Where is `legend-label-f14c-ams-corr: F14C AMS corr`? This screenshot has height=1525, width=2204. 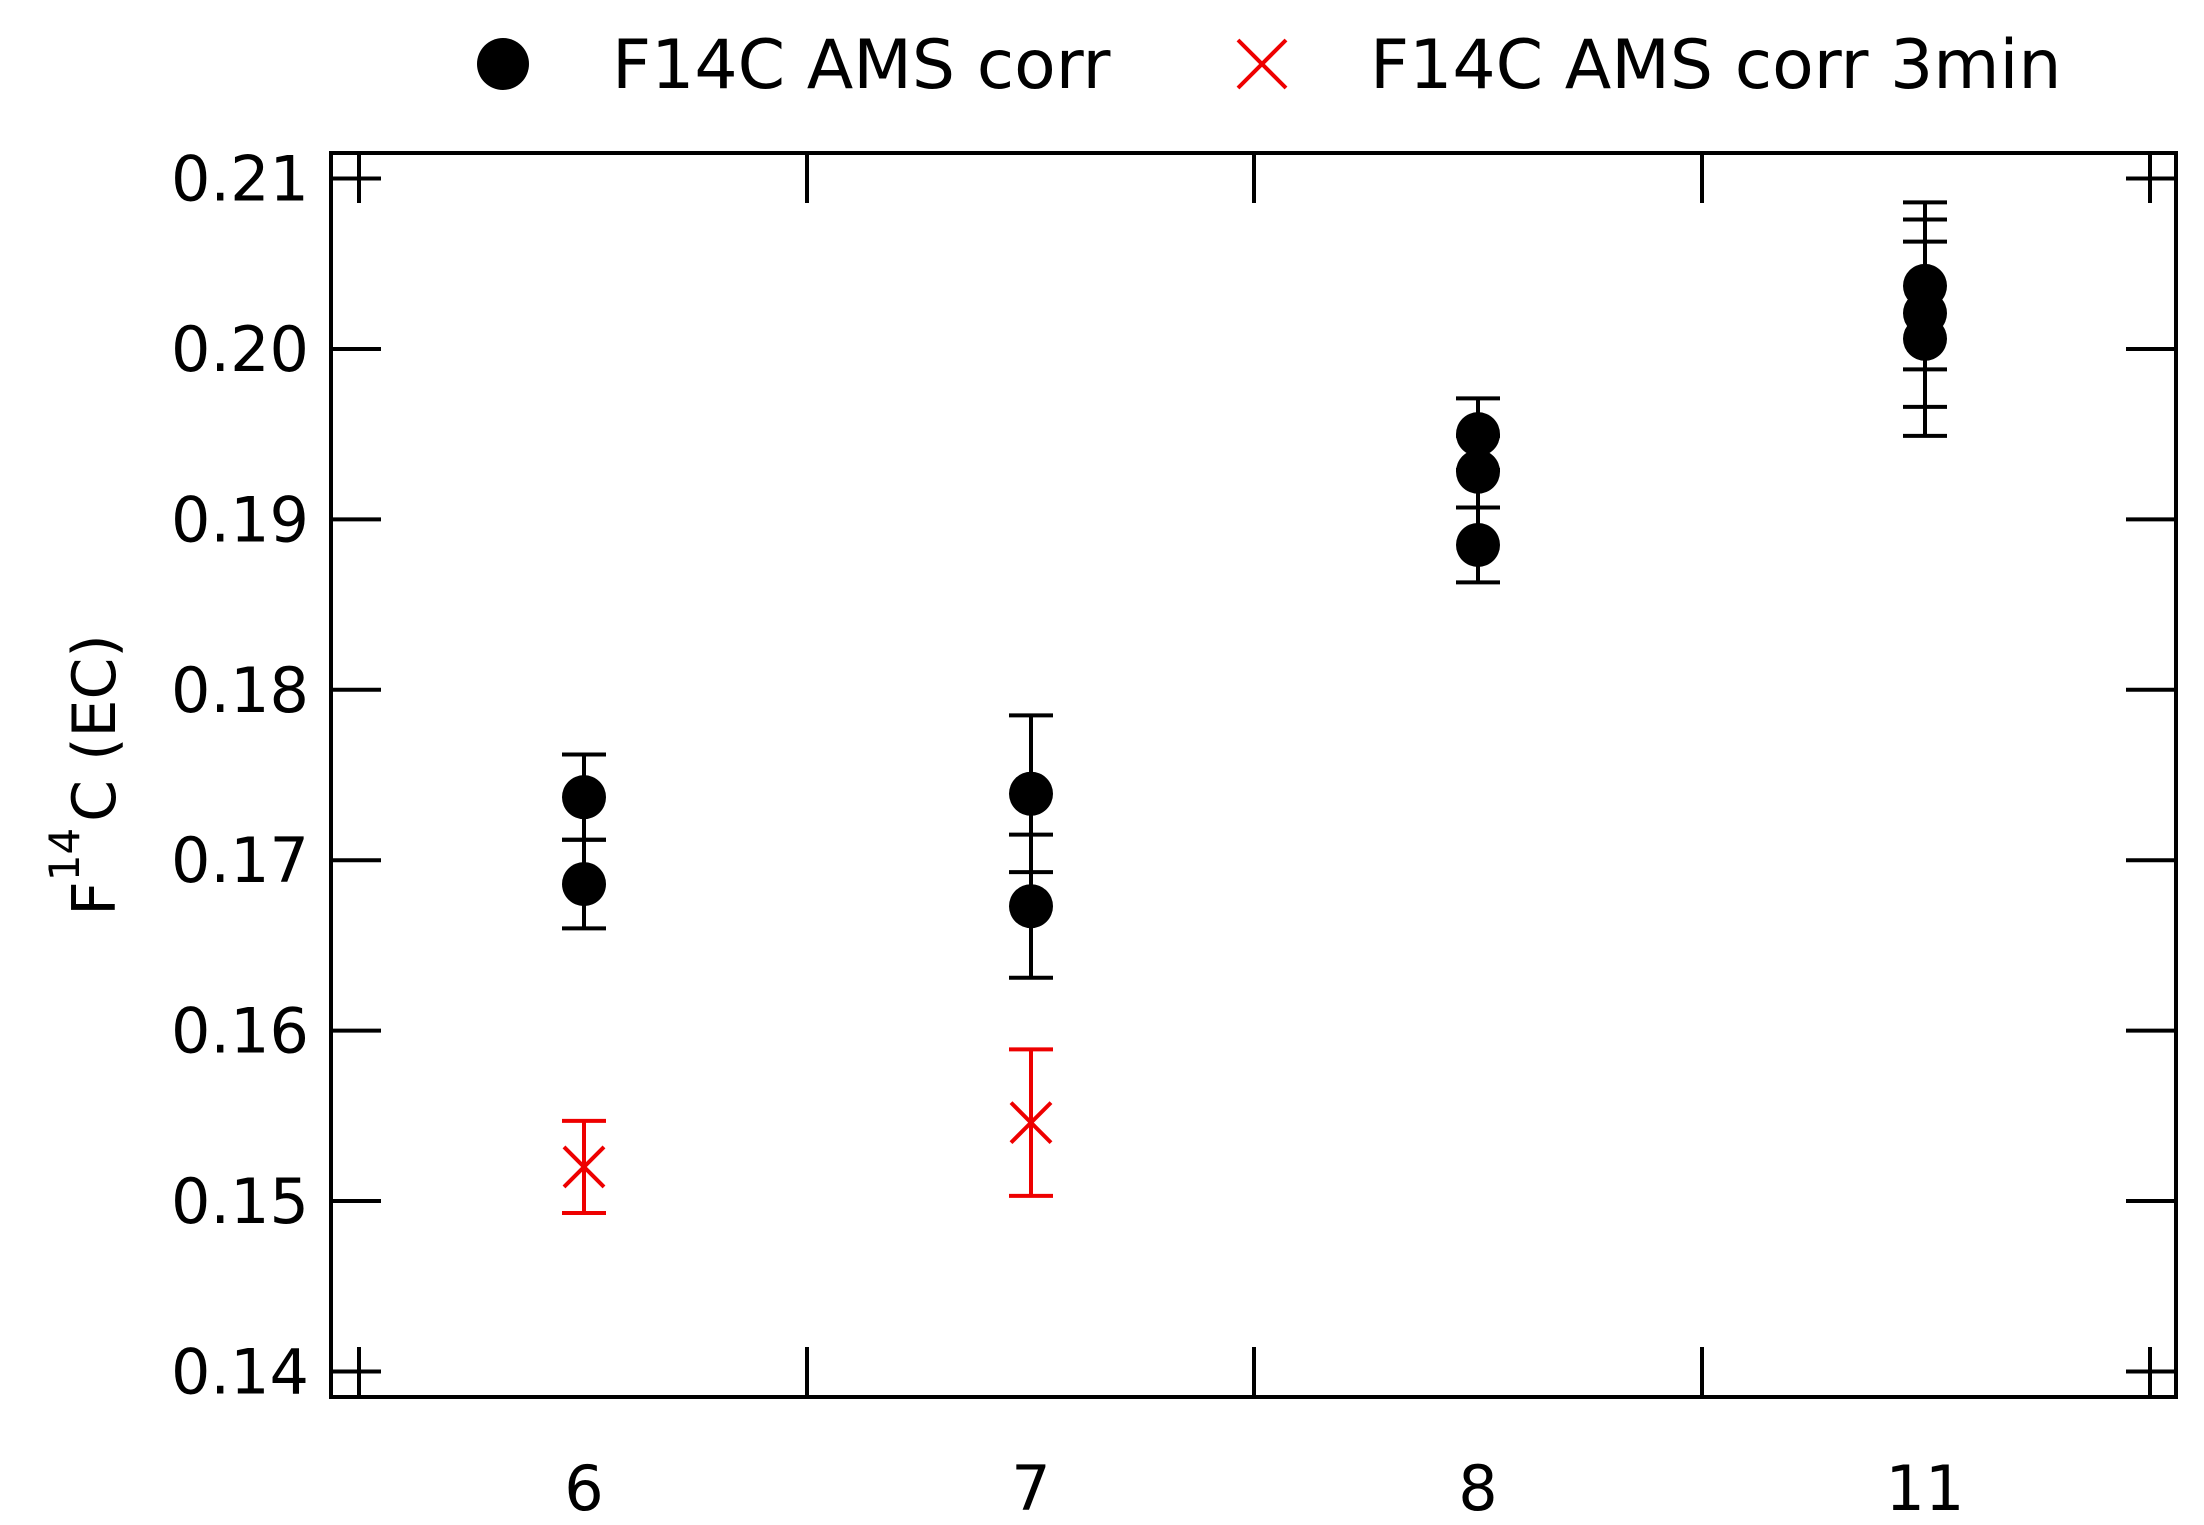
legend-label-f14c-ams-corr: F14C AMS corr is located at coordinates (861, 65).